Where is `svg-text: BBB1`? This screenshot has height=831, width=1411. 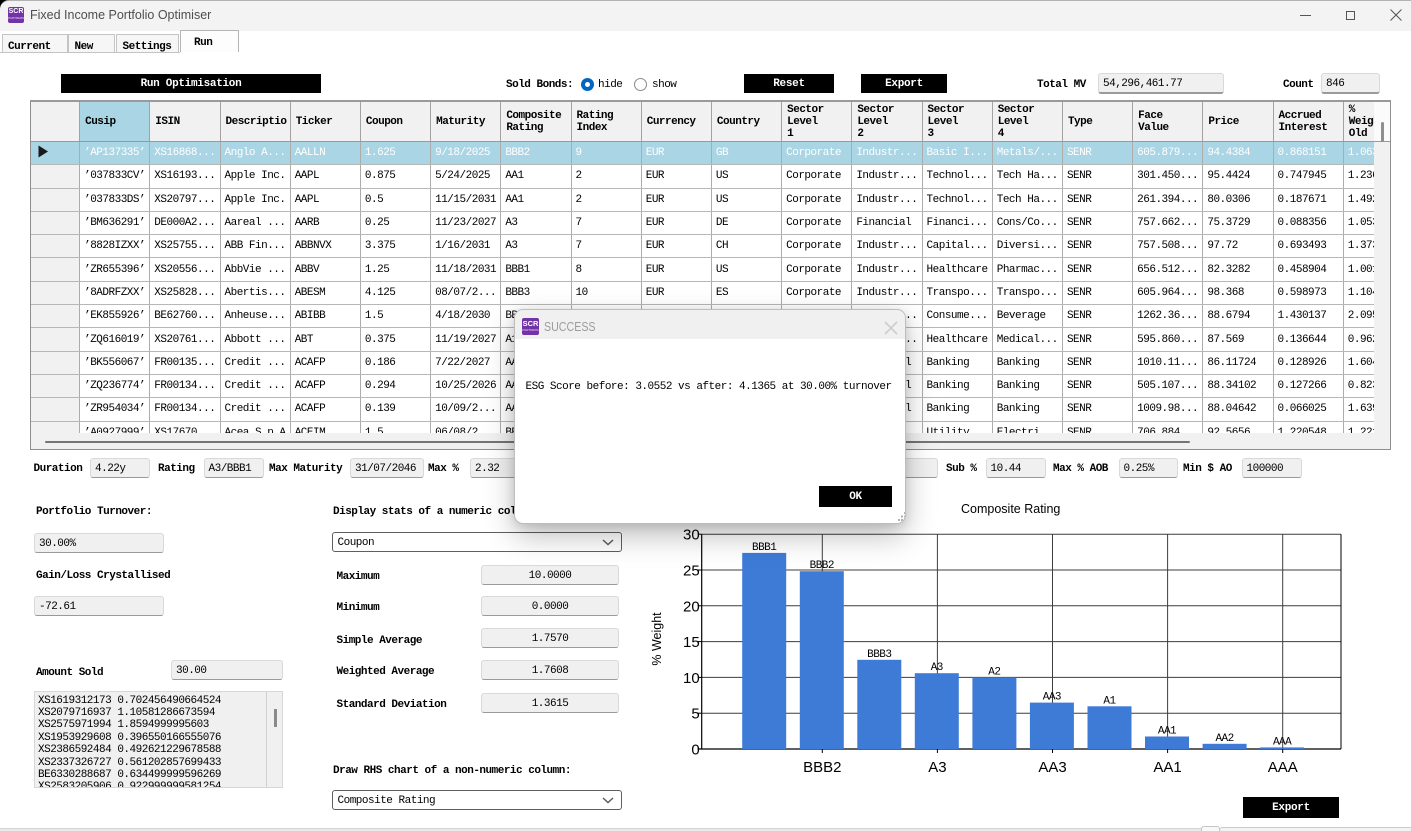
svg-text: BBB1 is located at coordinates (764, 548).